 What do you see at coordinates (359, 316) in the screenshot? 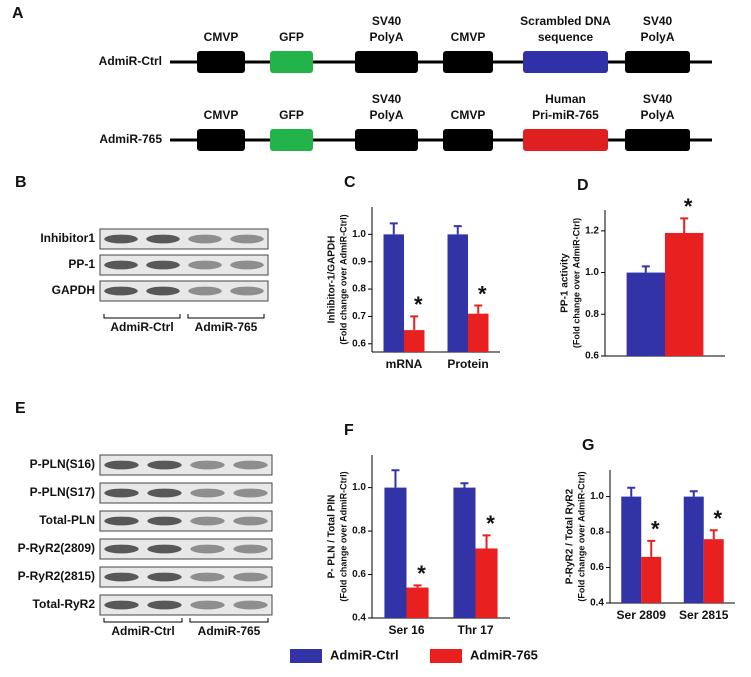
I see `y-tick-label: 0.7` at bounding box center [359, 316].